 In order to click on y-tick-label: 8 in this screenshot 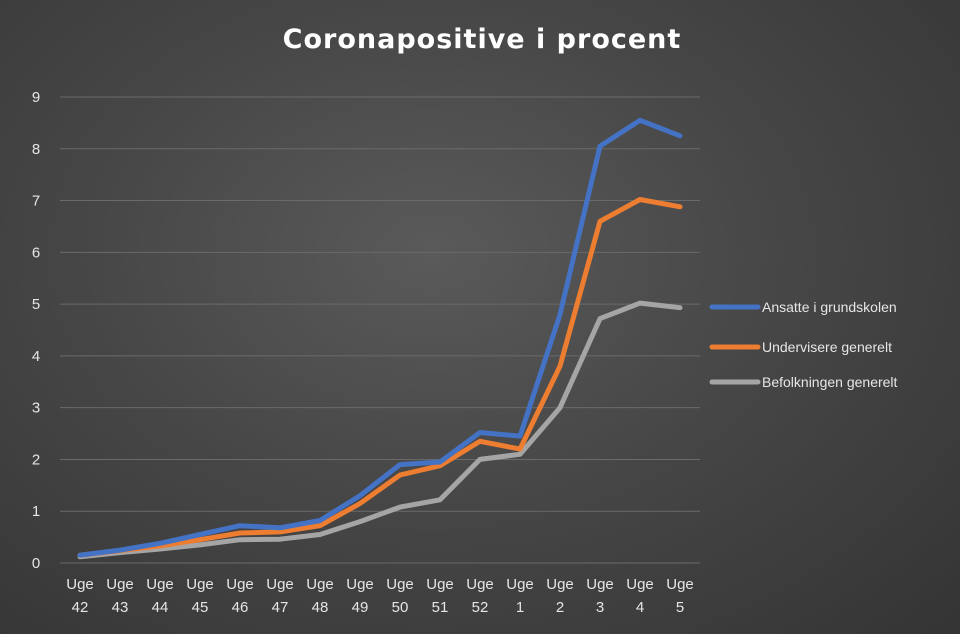, I will do `click(36, 149)`.